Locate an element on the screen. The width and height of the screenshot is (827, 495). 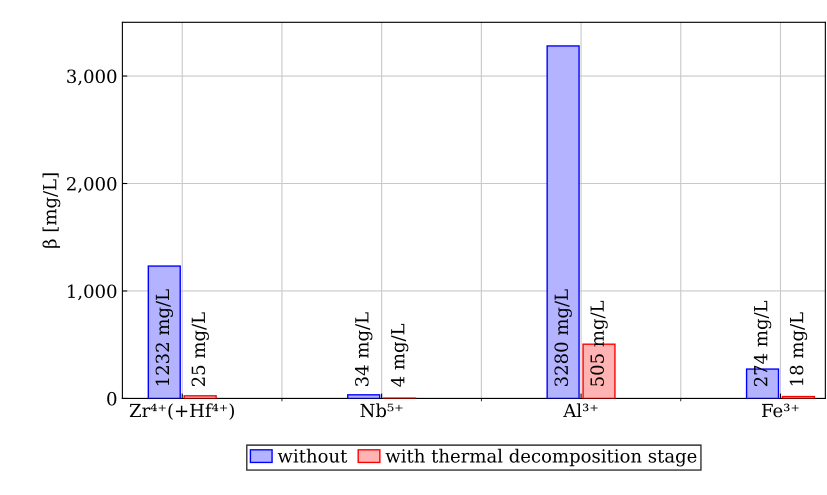
data-label: 3280 mg/L is located at coordinates (563, 337).